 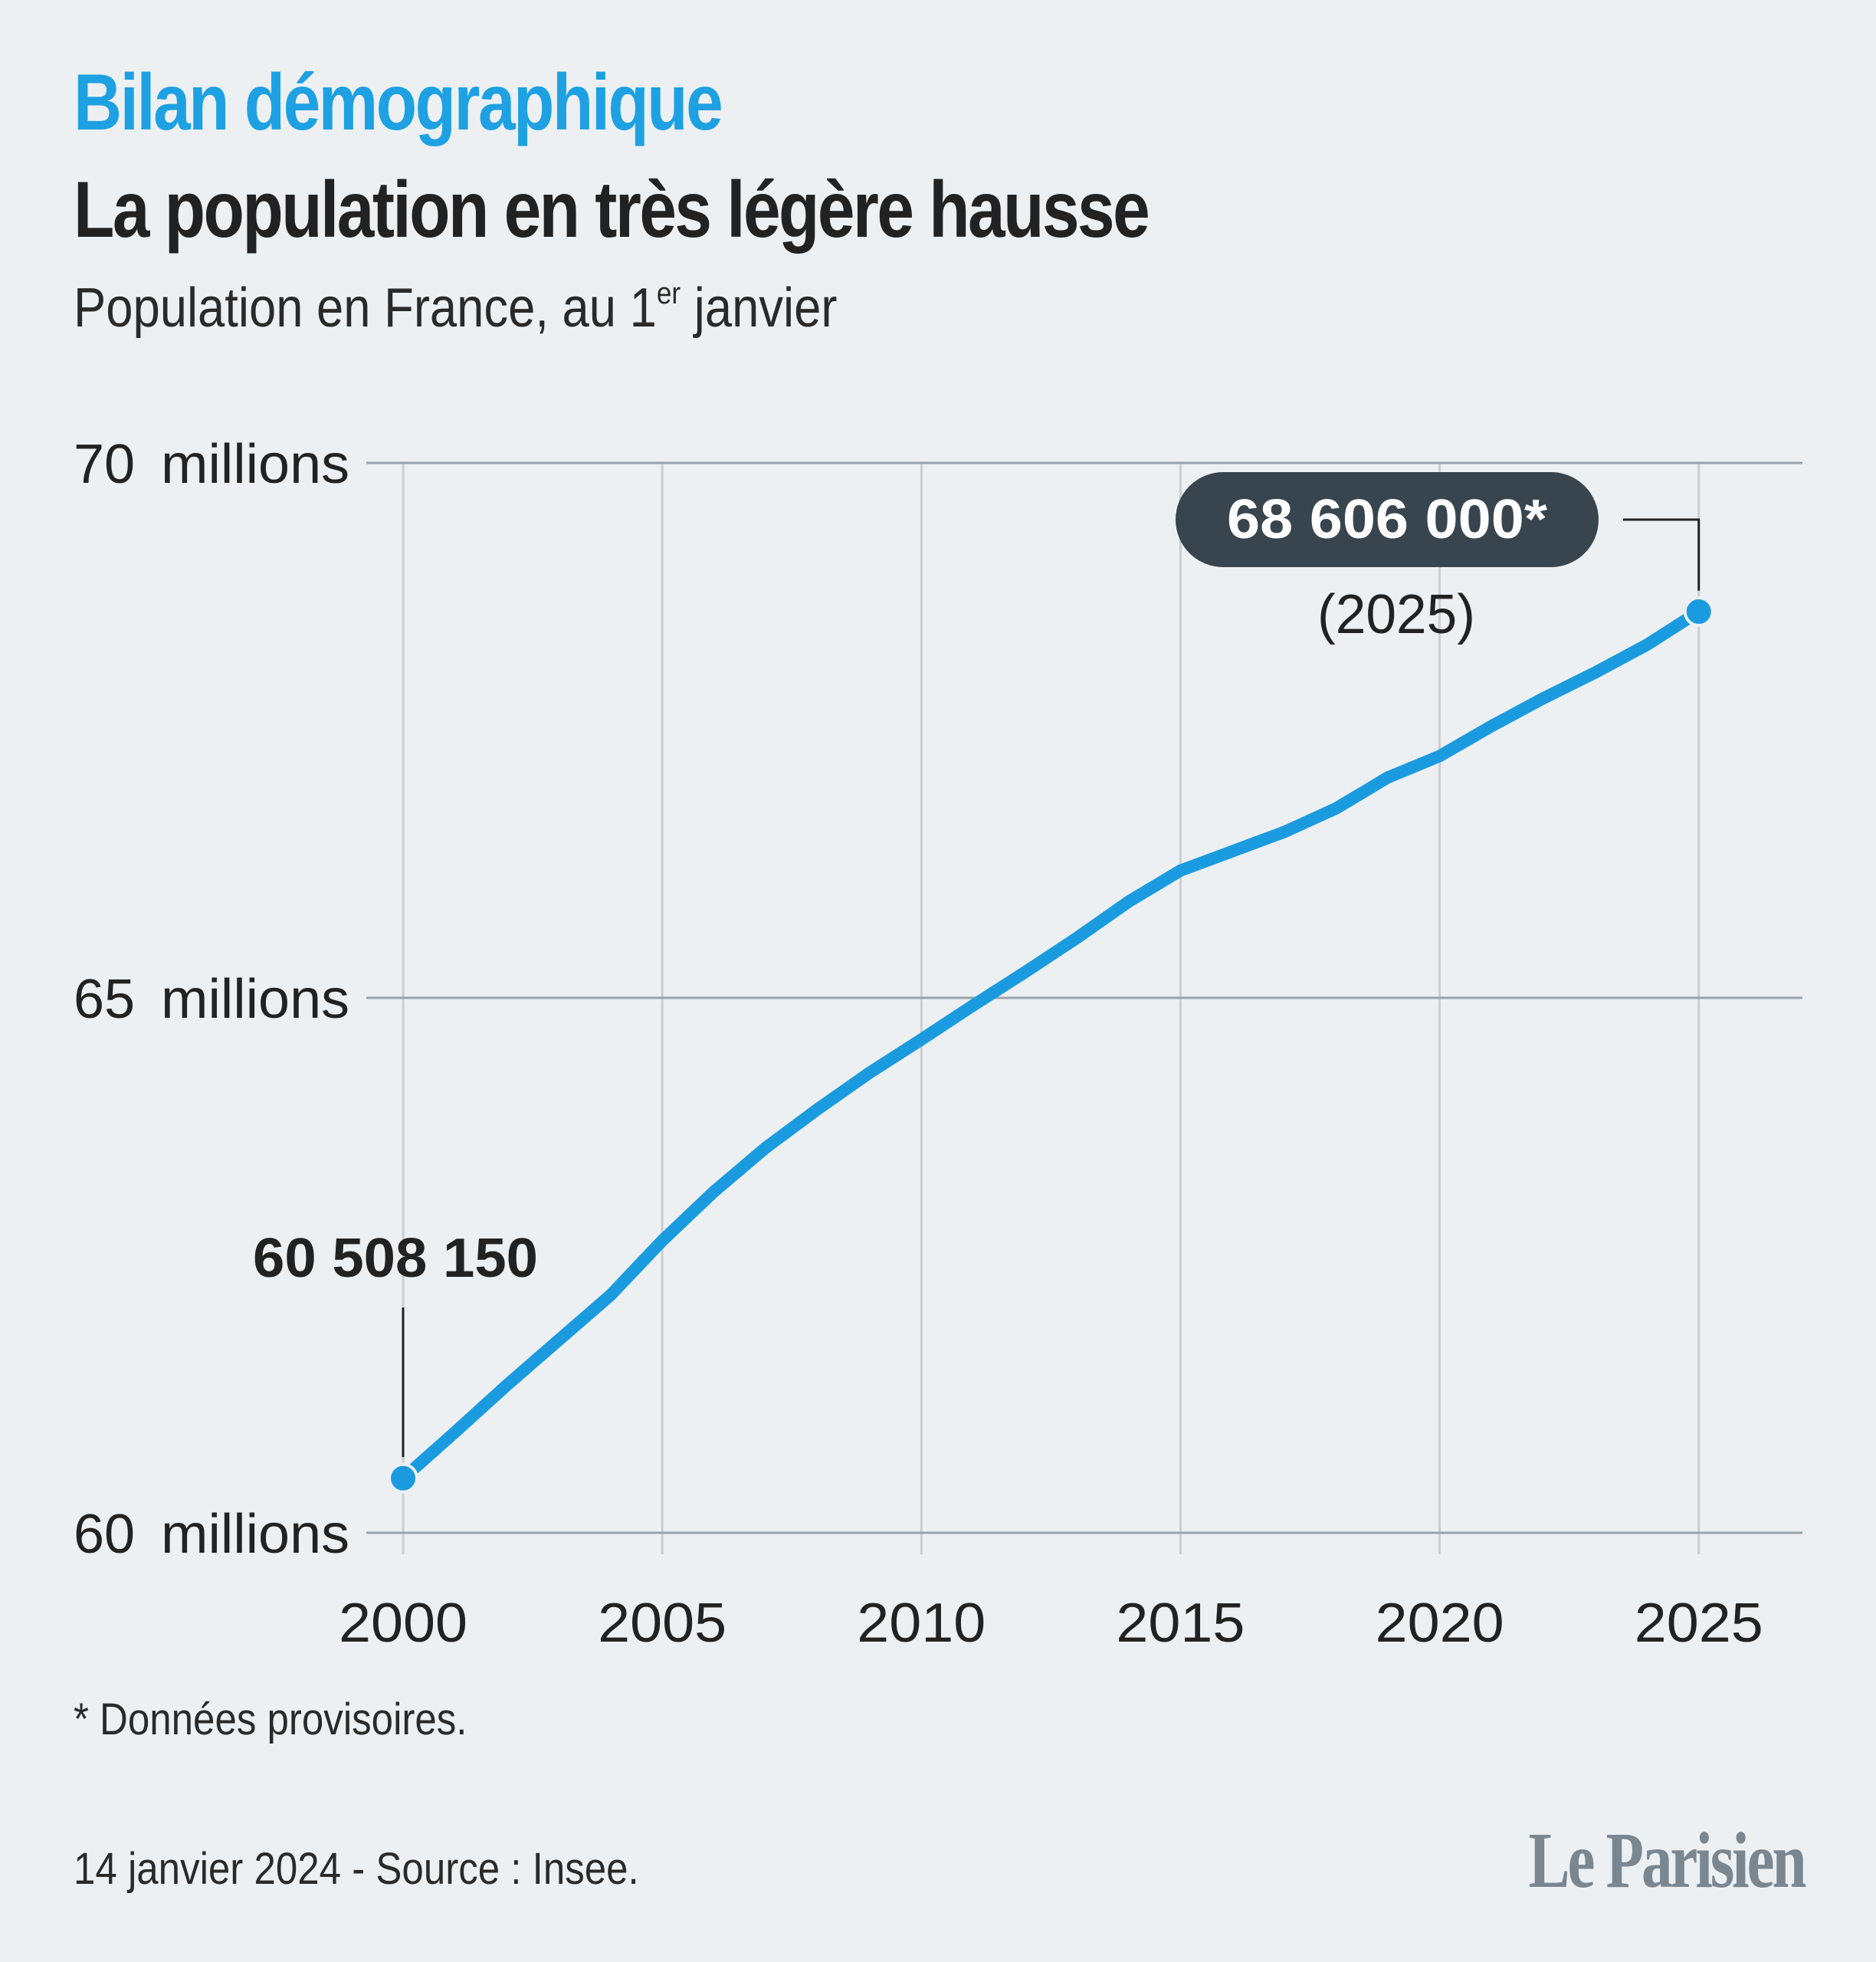 I want to click on le-parisien-logo: Le Parisien, so click(x=1667, y=1860).